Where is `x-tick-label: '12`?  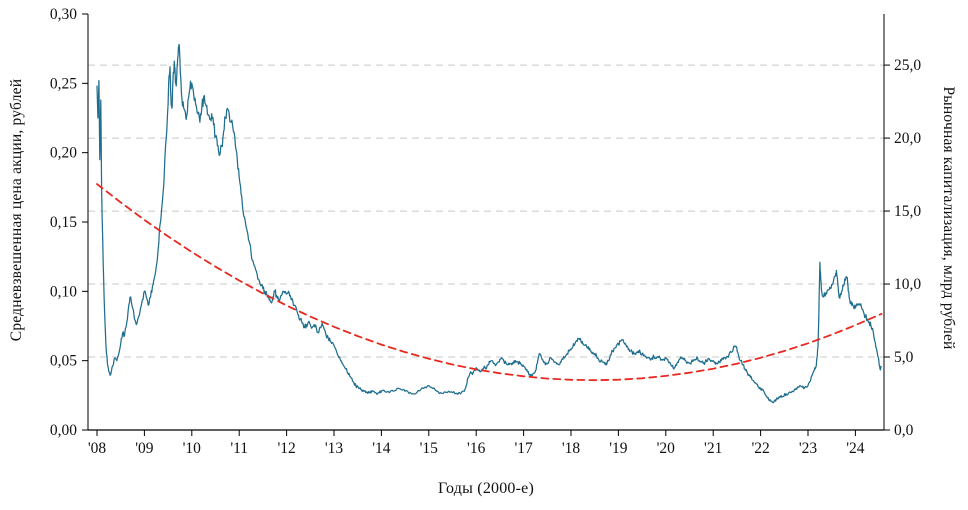 x-tick-label: '12 is located at coordinates (286, 448).